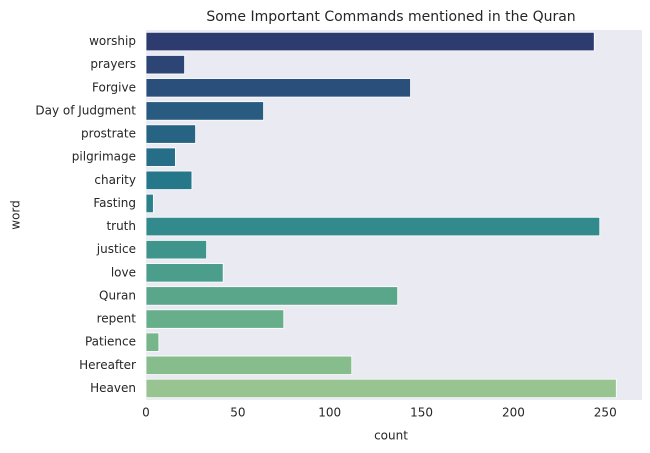 Image resolution: width=650 pixels, height=453 pixels. What do you see at coordinates (85, 110) in the screenshot?
I see `y-tick-label: Day of Judgment` at bounding box center [85, 110].